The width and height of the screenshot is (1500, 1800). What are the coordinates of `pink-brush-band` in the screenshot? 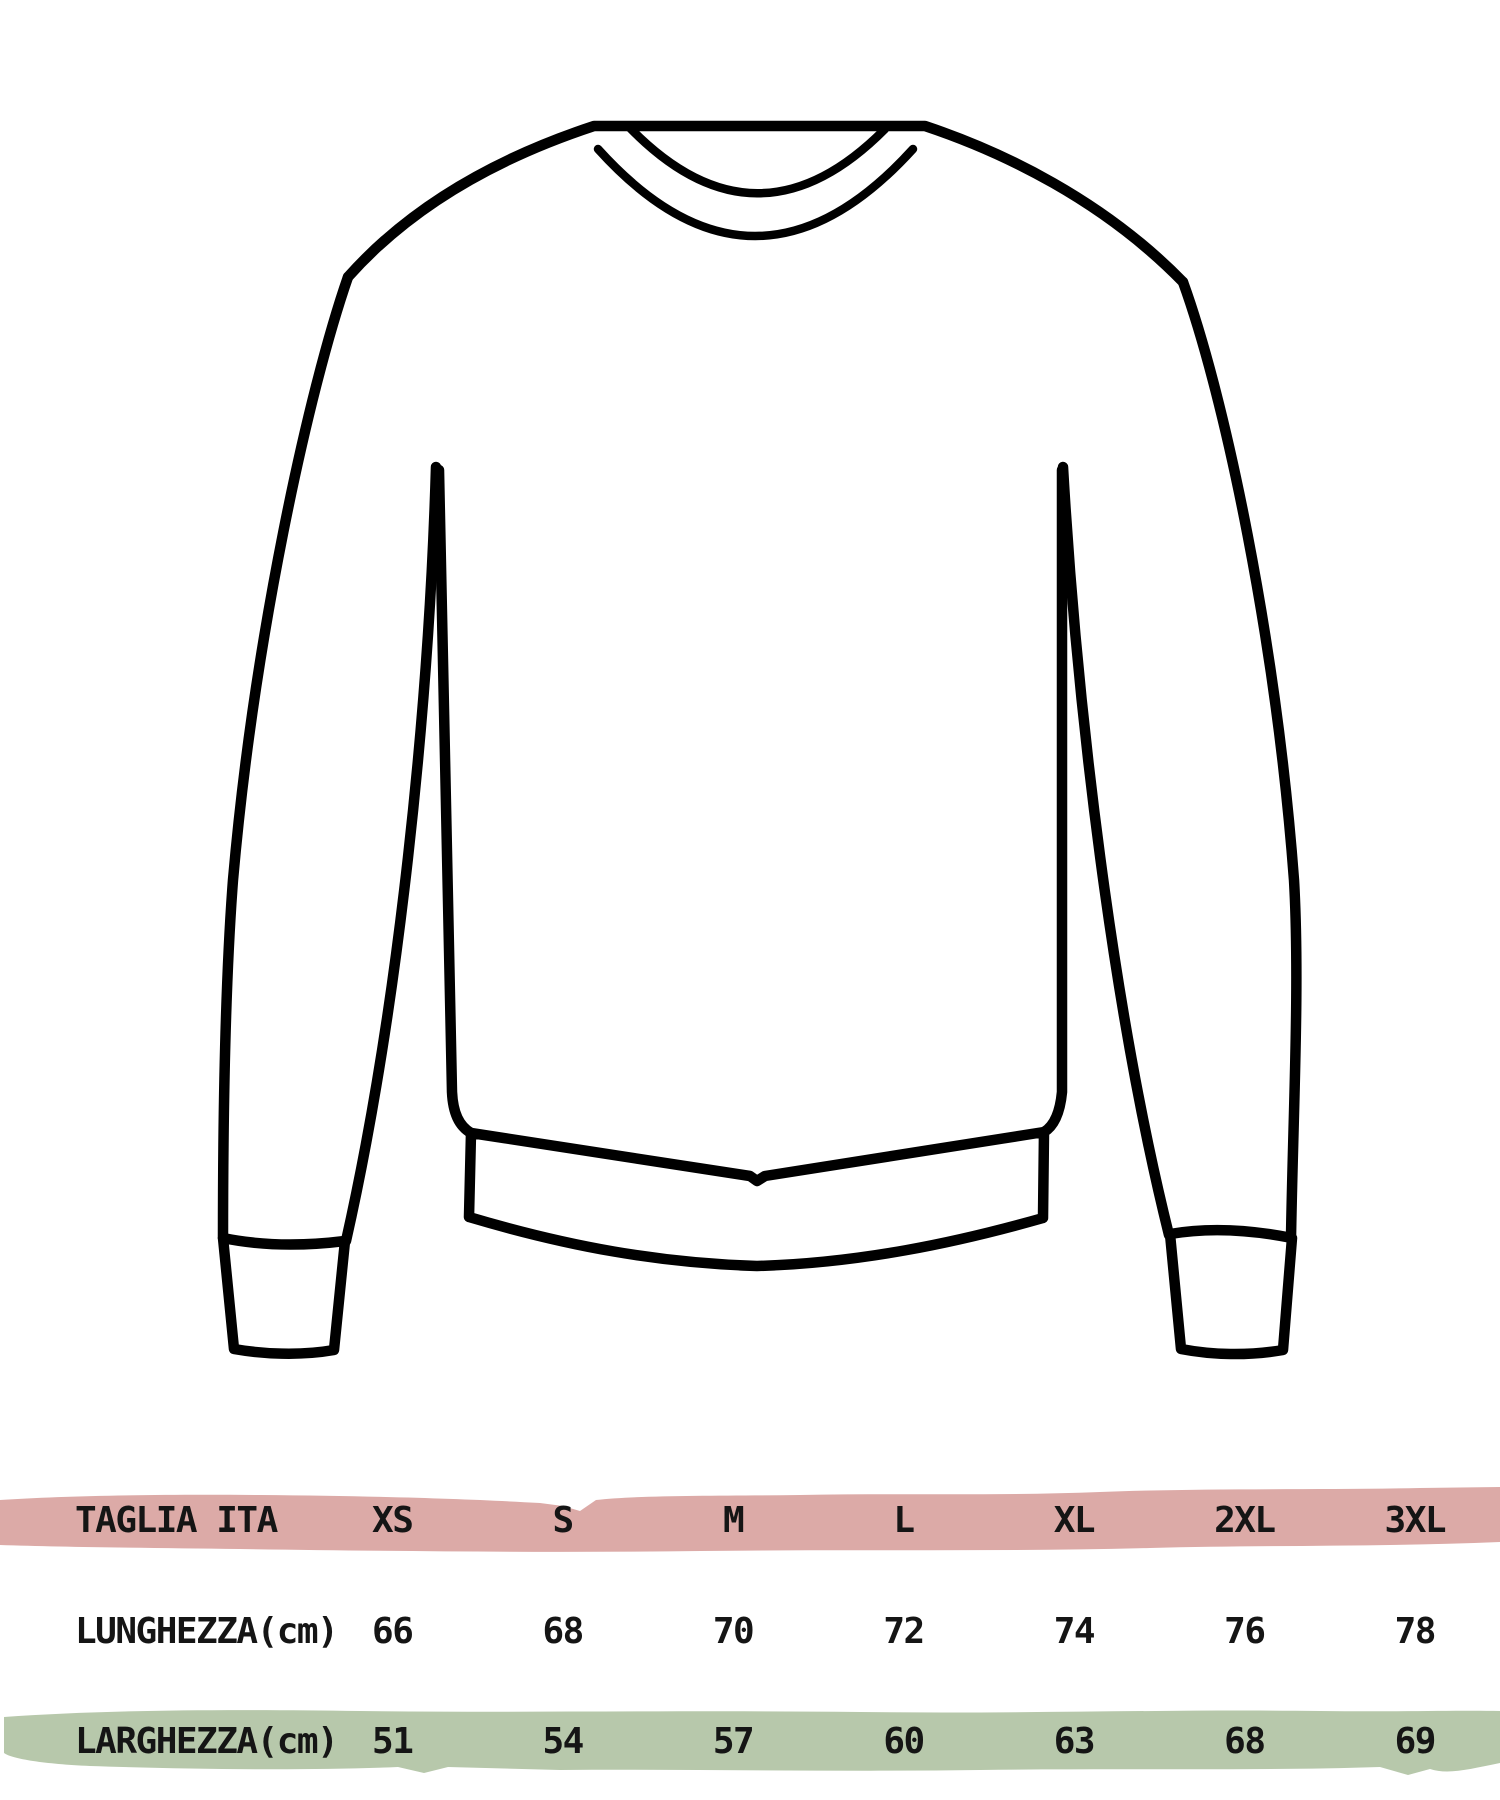 It's located at (750, 1519).